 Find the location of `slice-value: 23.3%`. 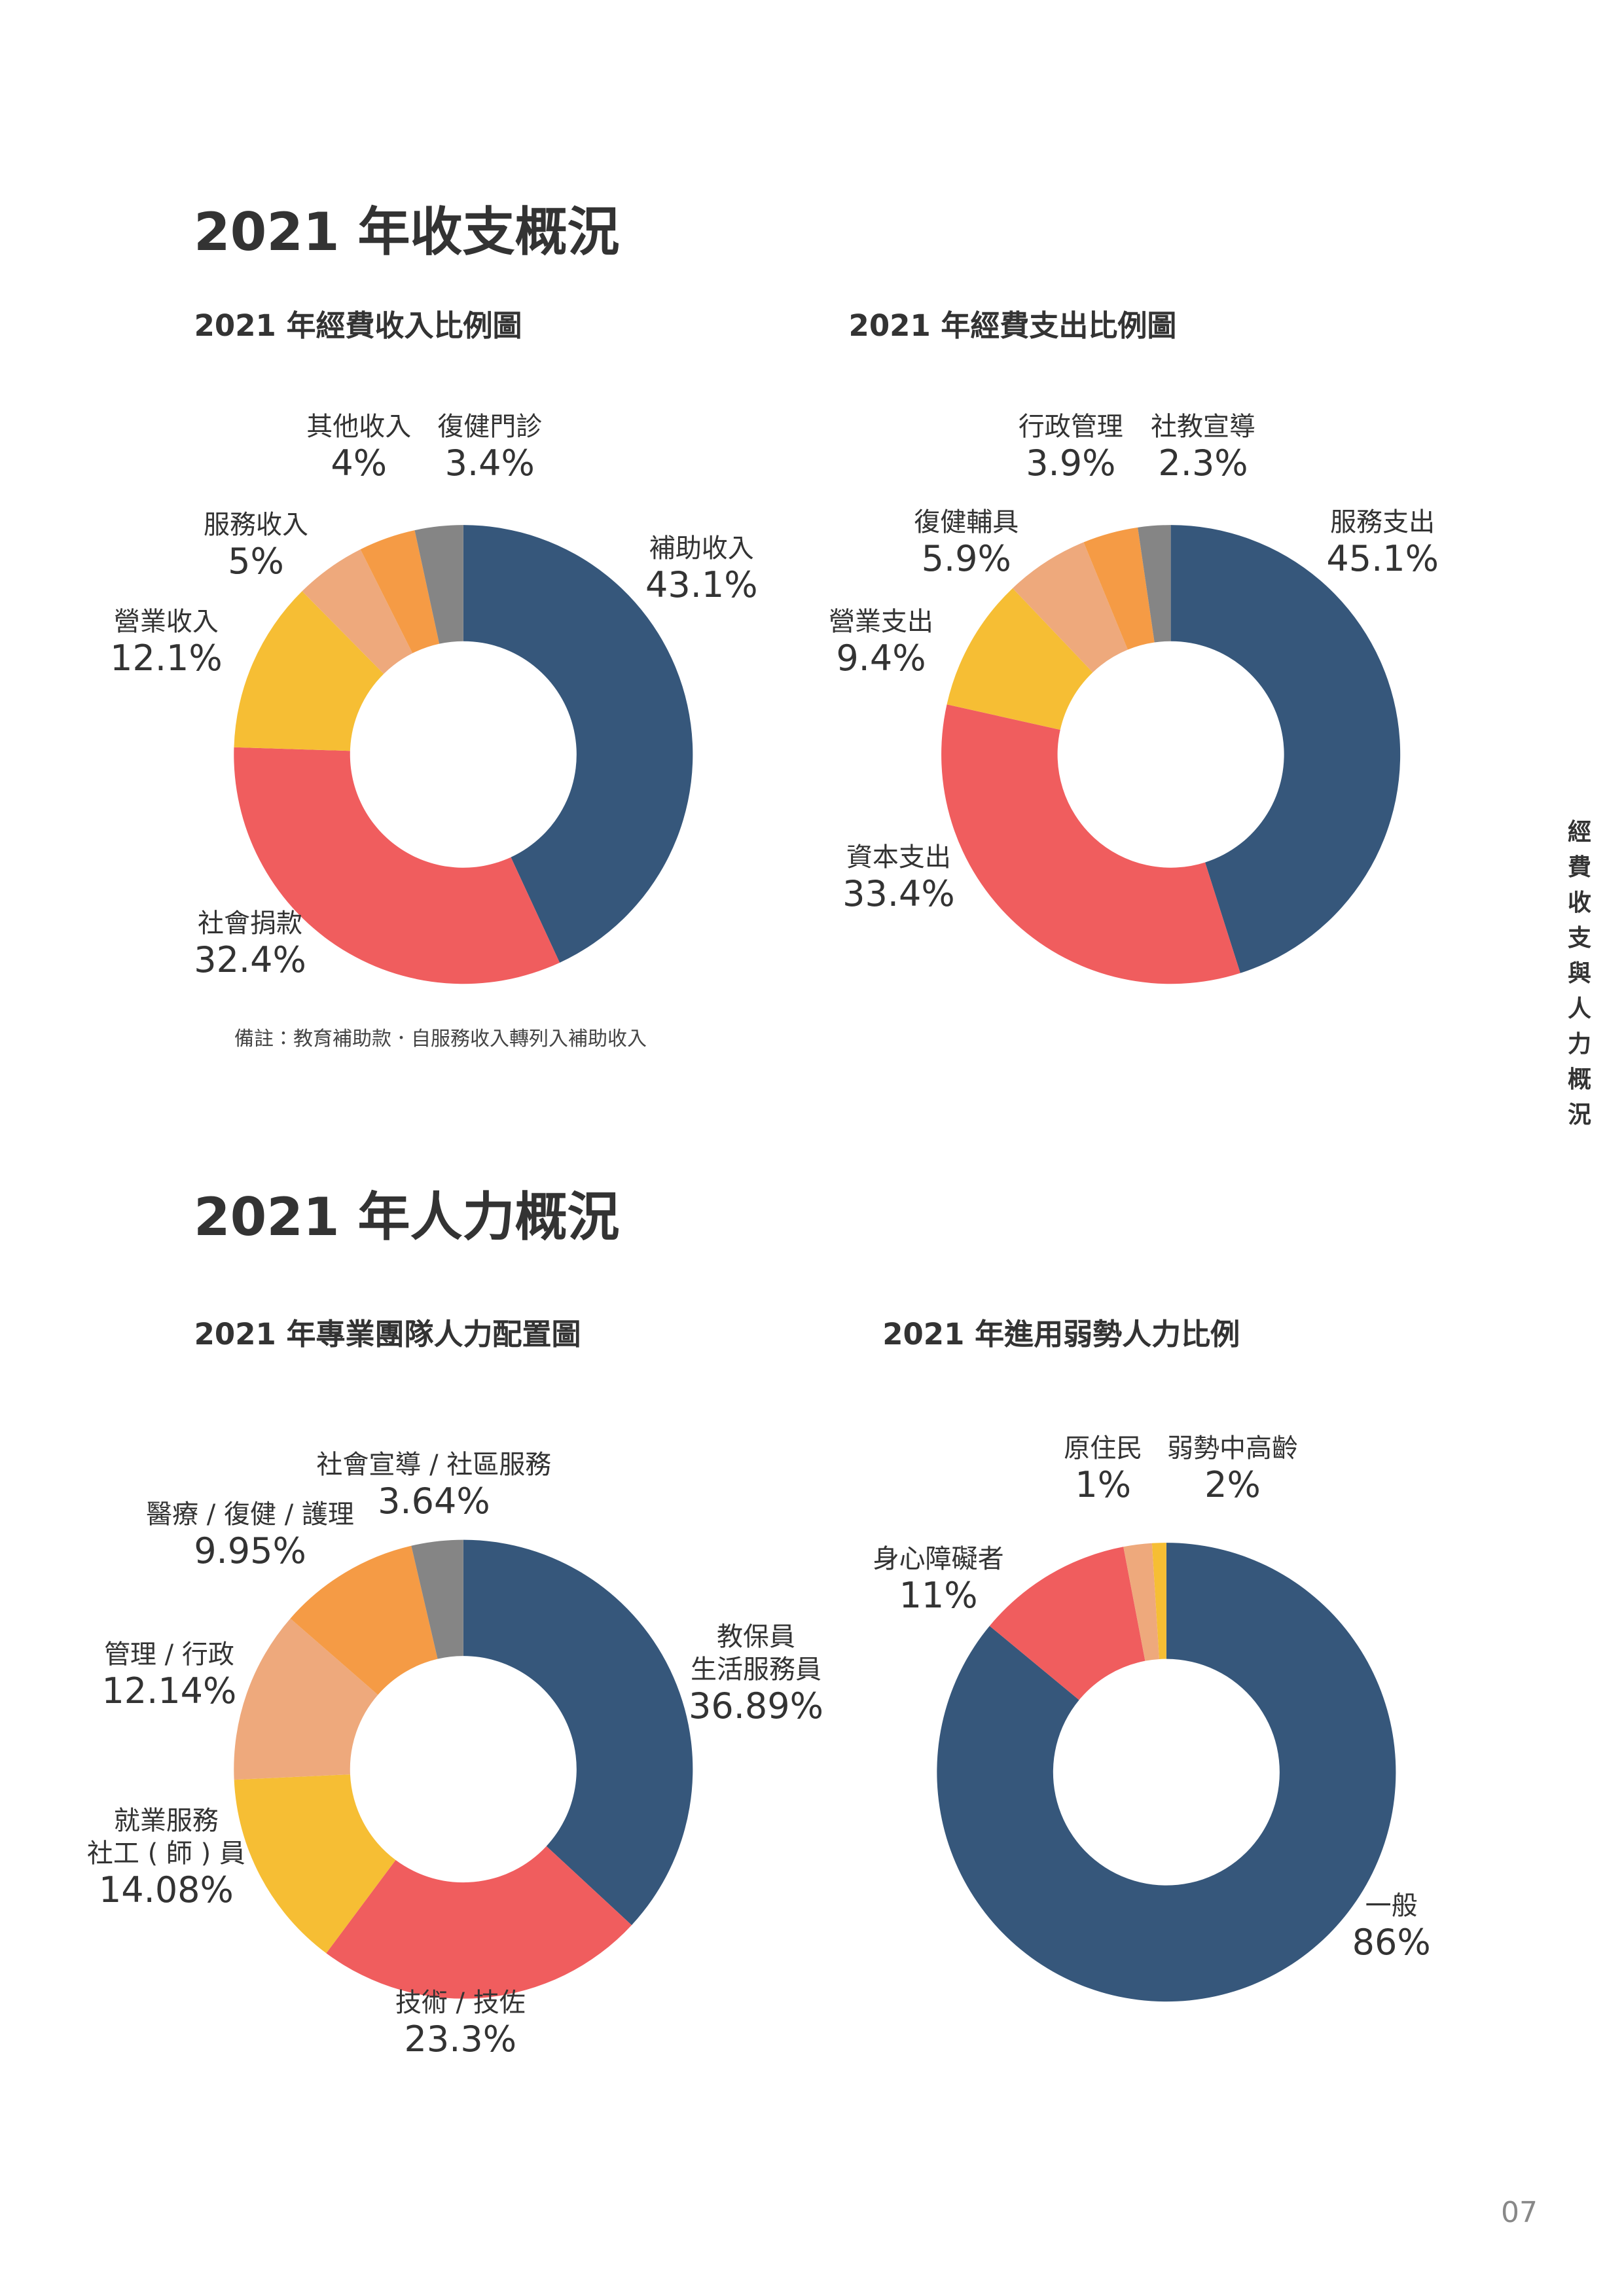

slice-value: 23.3% is located at coordinates (460, 2039).